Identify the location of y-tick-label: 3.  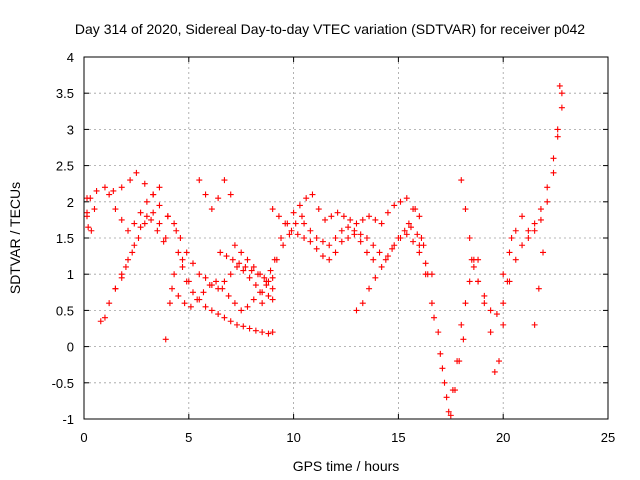
(70, 129).